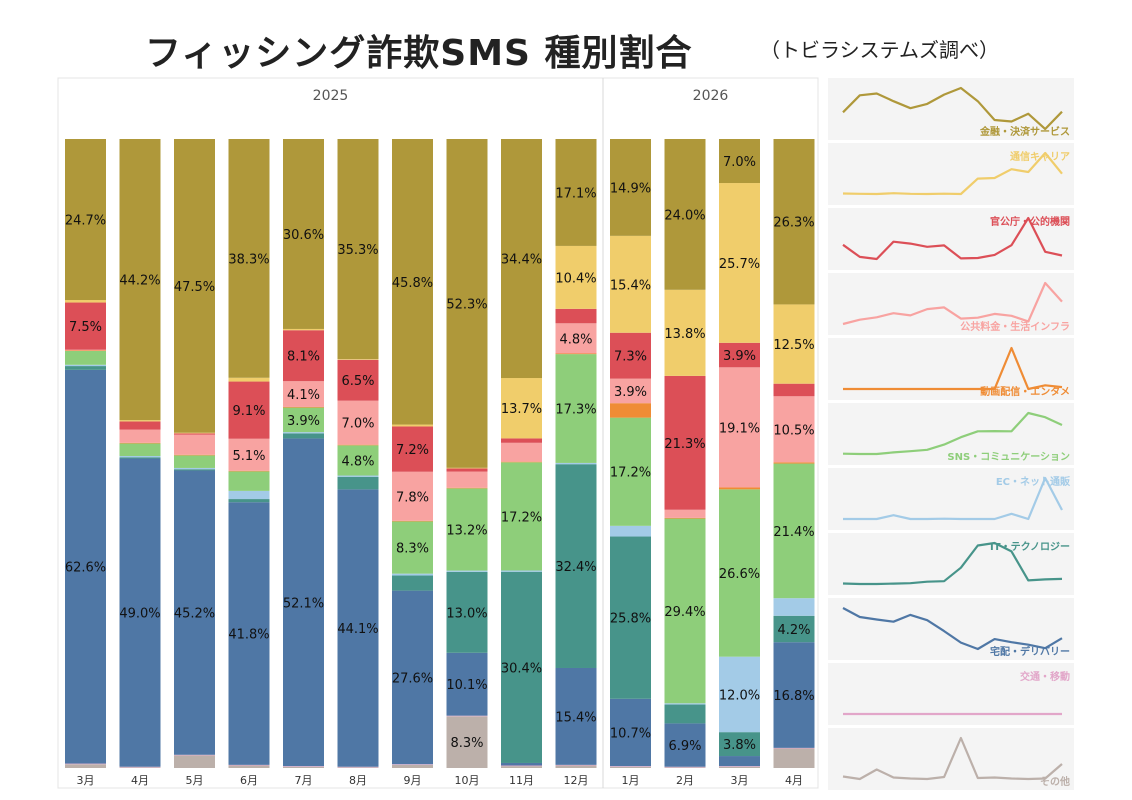  What do you see at coordinates (466, 304) in the screenshot?
I see `data-label: 52.3%` at bounding box center [466, 304].